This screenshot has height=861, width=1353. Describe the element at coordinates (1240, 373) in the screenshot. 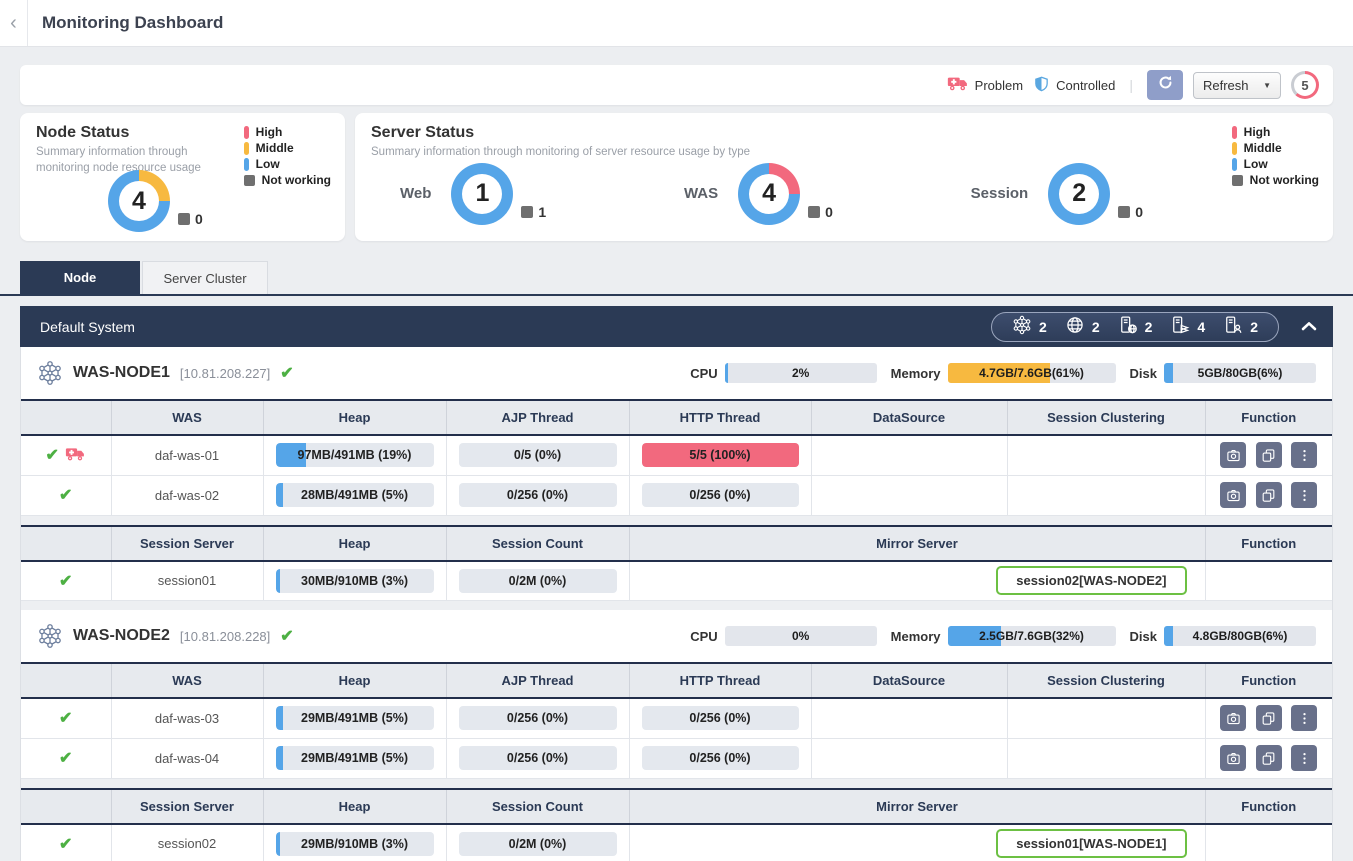

I see `disk-value: 5GB/80GB(6%)` at that location.